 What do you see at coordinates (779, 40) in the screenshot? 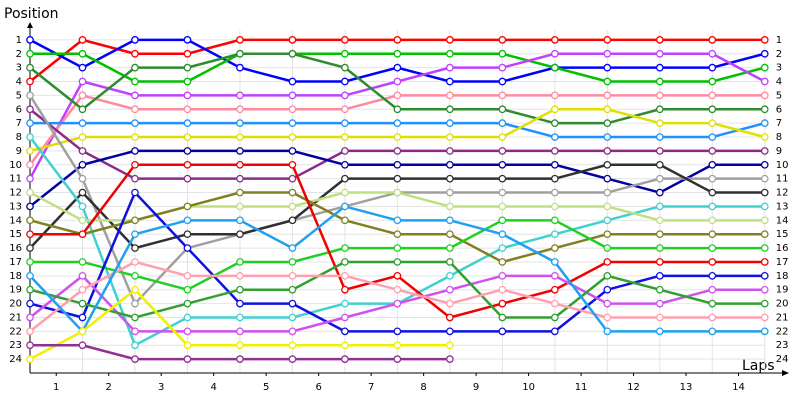
I see `y-tick-label-right: 1` at bounding box center [779, 40].